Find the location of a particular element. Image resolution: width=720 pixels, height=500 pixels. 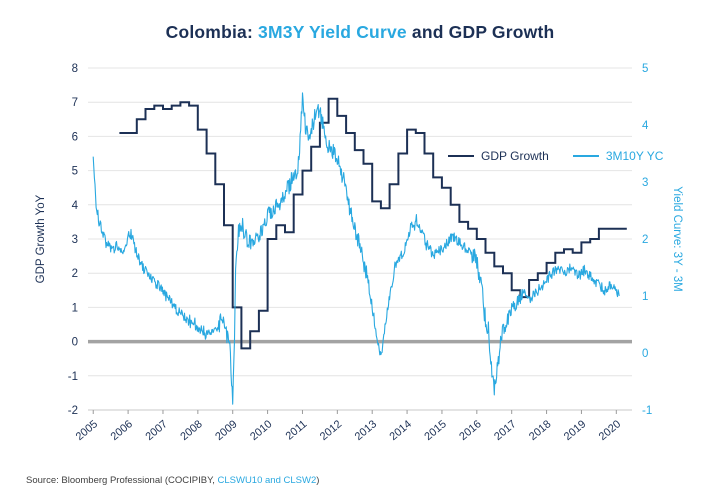

y-left-tick-label: 5 is located at coordinates (75, 172).